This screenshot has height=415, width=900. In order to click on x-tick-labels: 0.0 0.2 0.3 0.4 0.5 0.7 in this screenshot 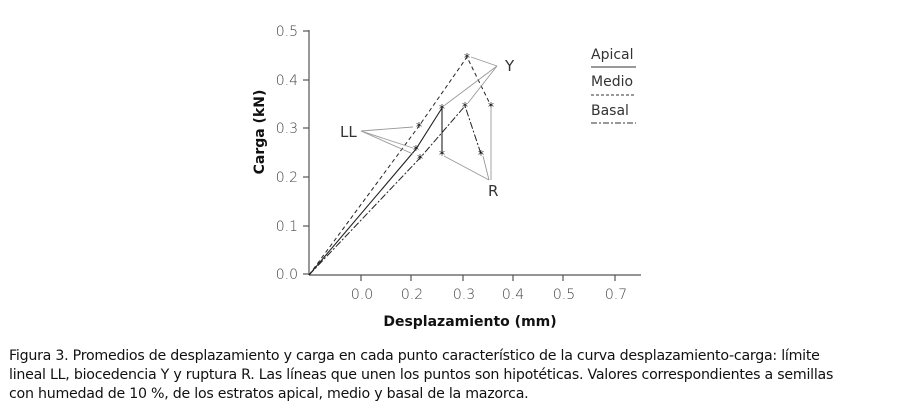, I will do `click(489, 295)`.